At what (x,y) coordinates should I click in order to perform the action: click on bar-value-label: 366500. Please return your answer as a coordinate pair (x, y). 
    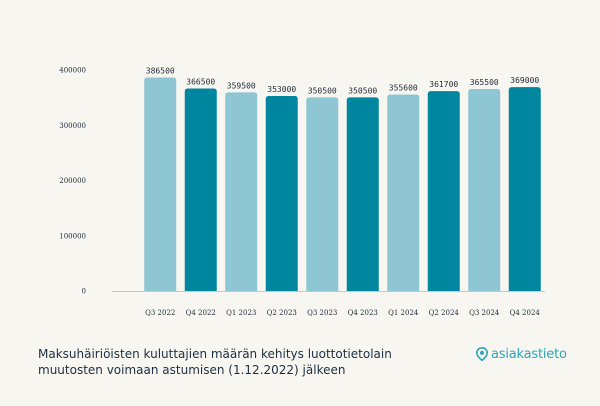
    Looking at the image, I should click on (200, 82).